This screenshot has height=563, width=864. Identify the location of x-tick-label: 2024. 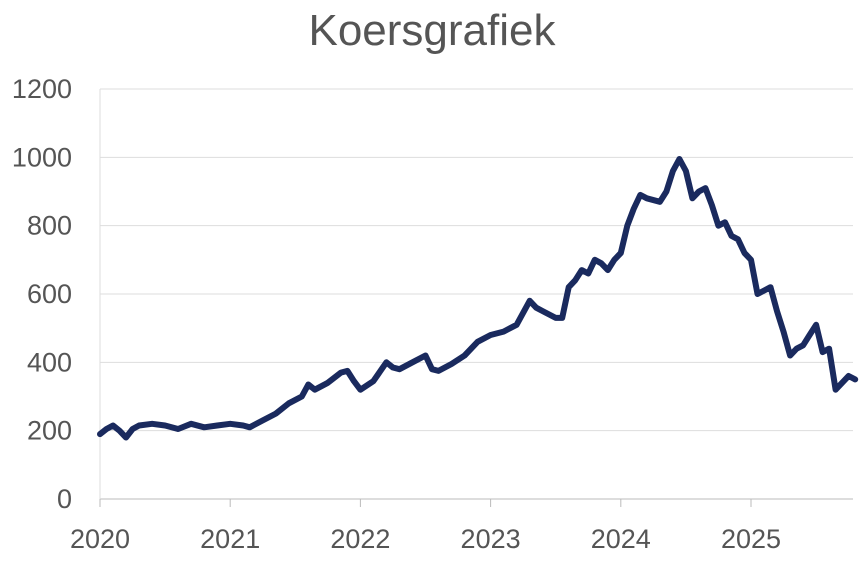
(621, 539).